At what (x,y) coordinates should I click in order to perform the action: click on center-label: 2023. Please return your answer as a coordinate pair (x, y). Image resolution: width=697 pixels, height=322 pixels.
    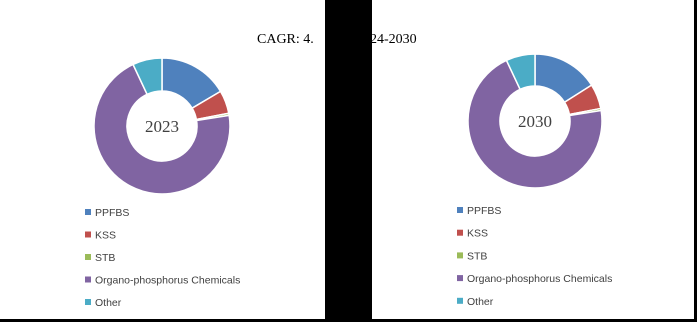
    Looking at the image, I should click on (162, 126).